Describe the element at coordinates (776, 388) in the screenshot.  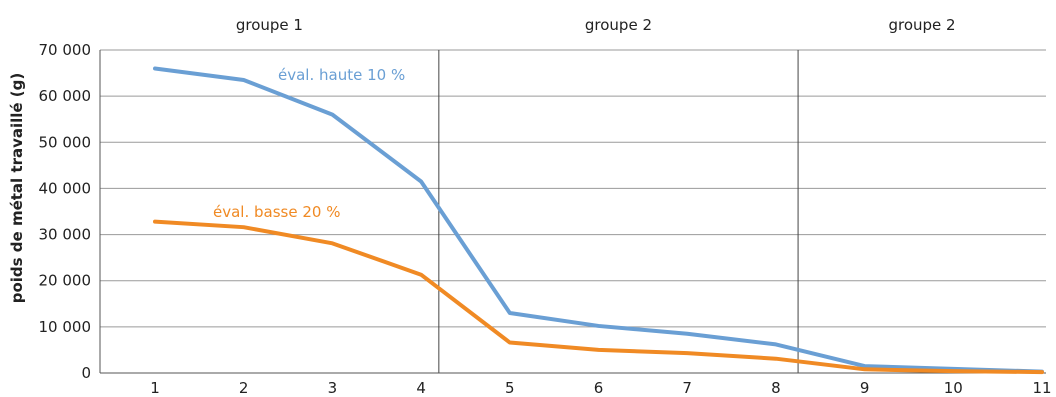
I see `x-tick-label: 8` at that location.